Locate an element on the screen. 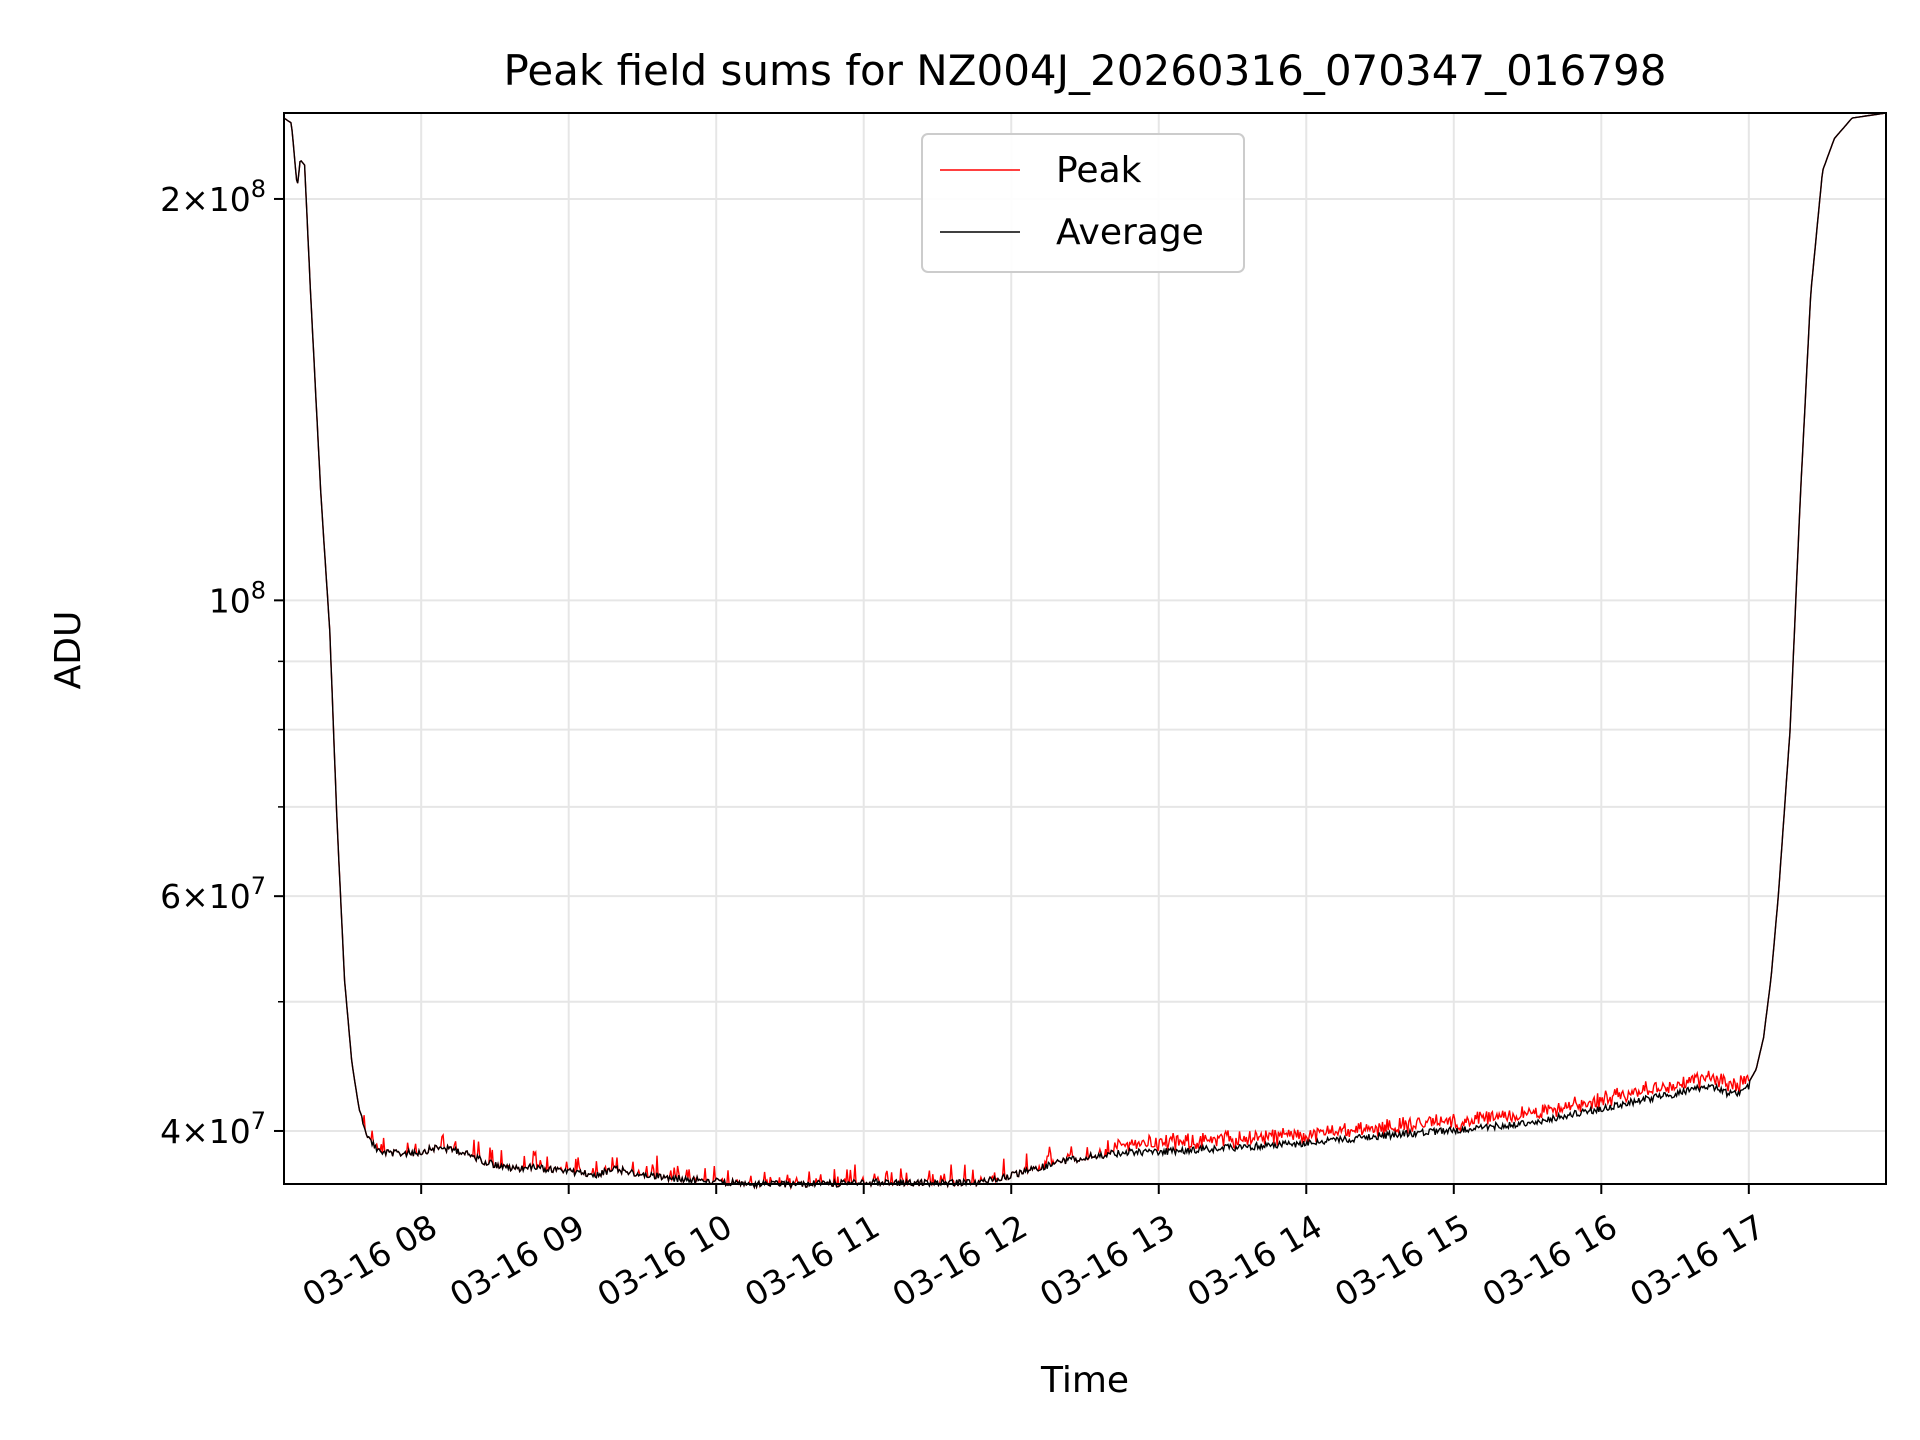 The height and width of the screenshot is (1440, 1920). y-tick-label: 4×107 is located at coordinates (213, 1129).